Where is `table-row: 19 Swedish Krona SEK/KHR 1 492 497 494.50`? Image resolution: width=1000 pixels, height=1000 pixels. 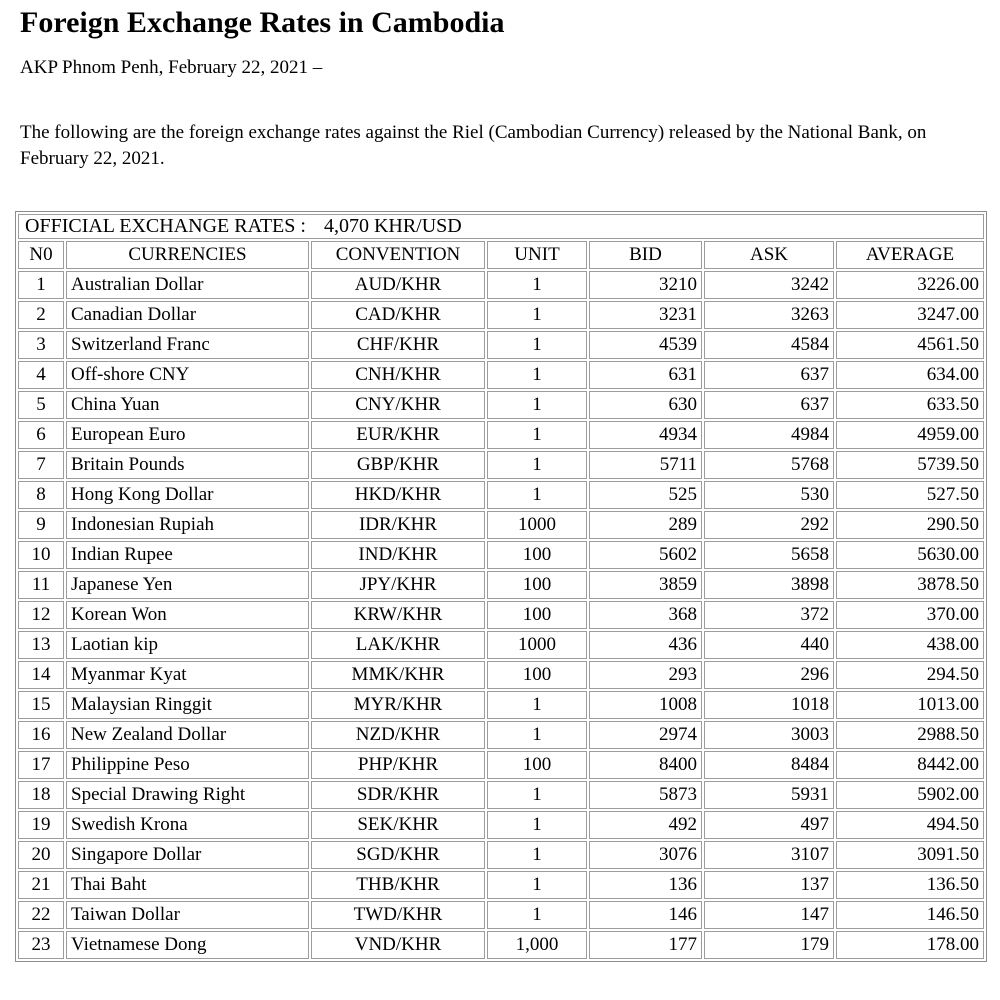
table-row: 19 Swedish Krona SEK/KHR 1 492 497 494.50 is located at coordinates (501, 825).